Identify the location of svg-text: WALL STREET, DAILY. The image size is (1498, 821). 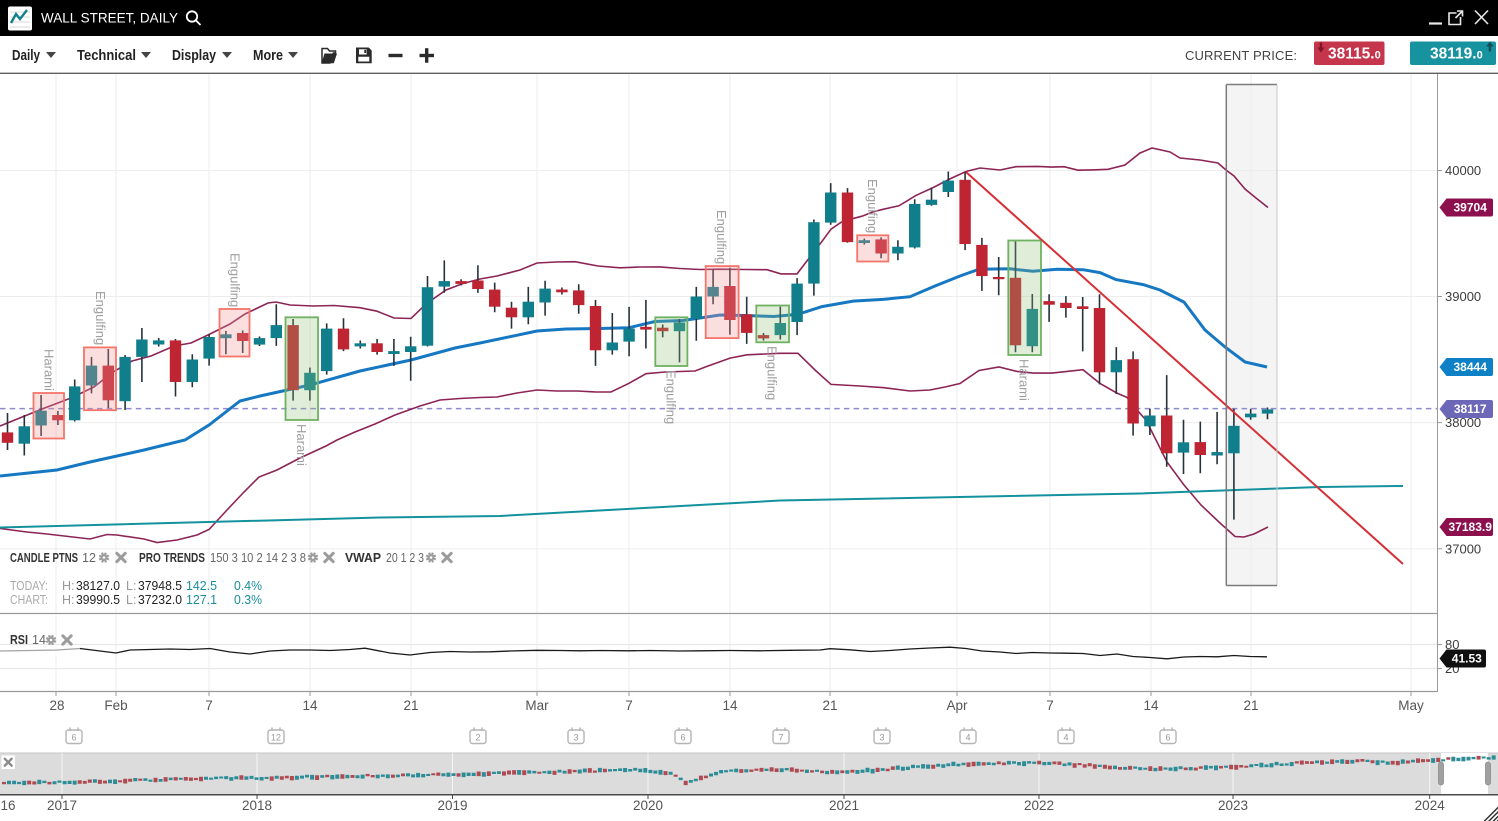
(109, 18).